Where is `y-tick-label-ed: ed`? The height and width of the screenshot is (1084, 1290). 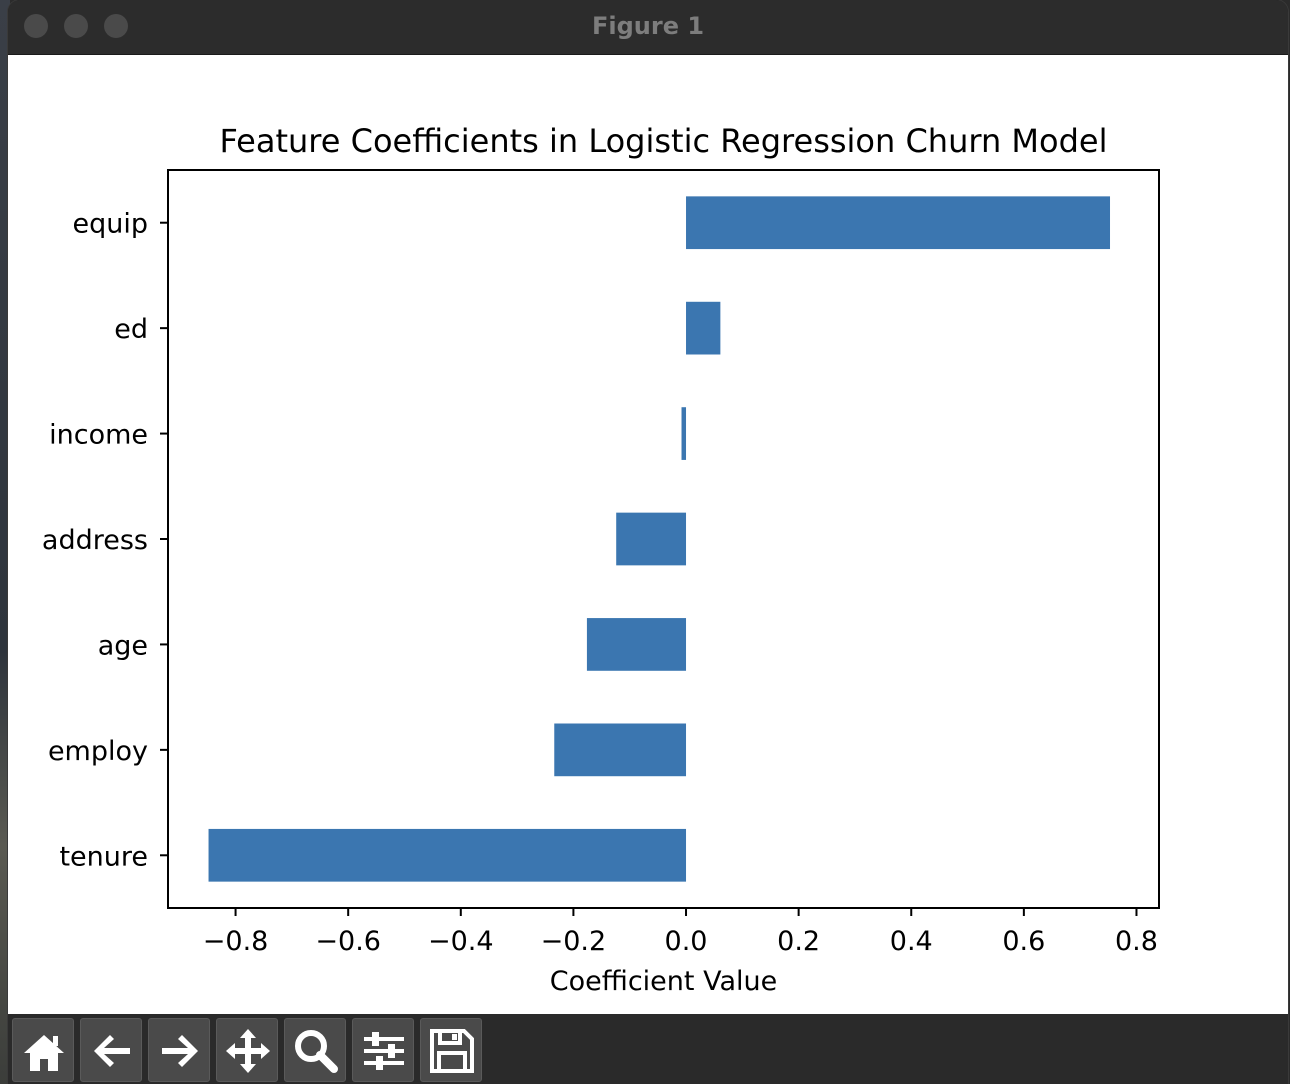 y-tick-label-ed: ed is located at coordinates (131, 329).